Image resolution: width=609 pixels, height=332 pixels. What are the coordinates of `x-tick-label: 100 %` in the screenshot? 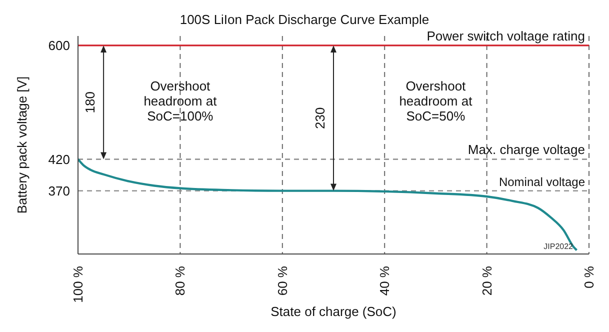 It's located at (78, 284).